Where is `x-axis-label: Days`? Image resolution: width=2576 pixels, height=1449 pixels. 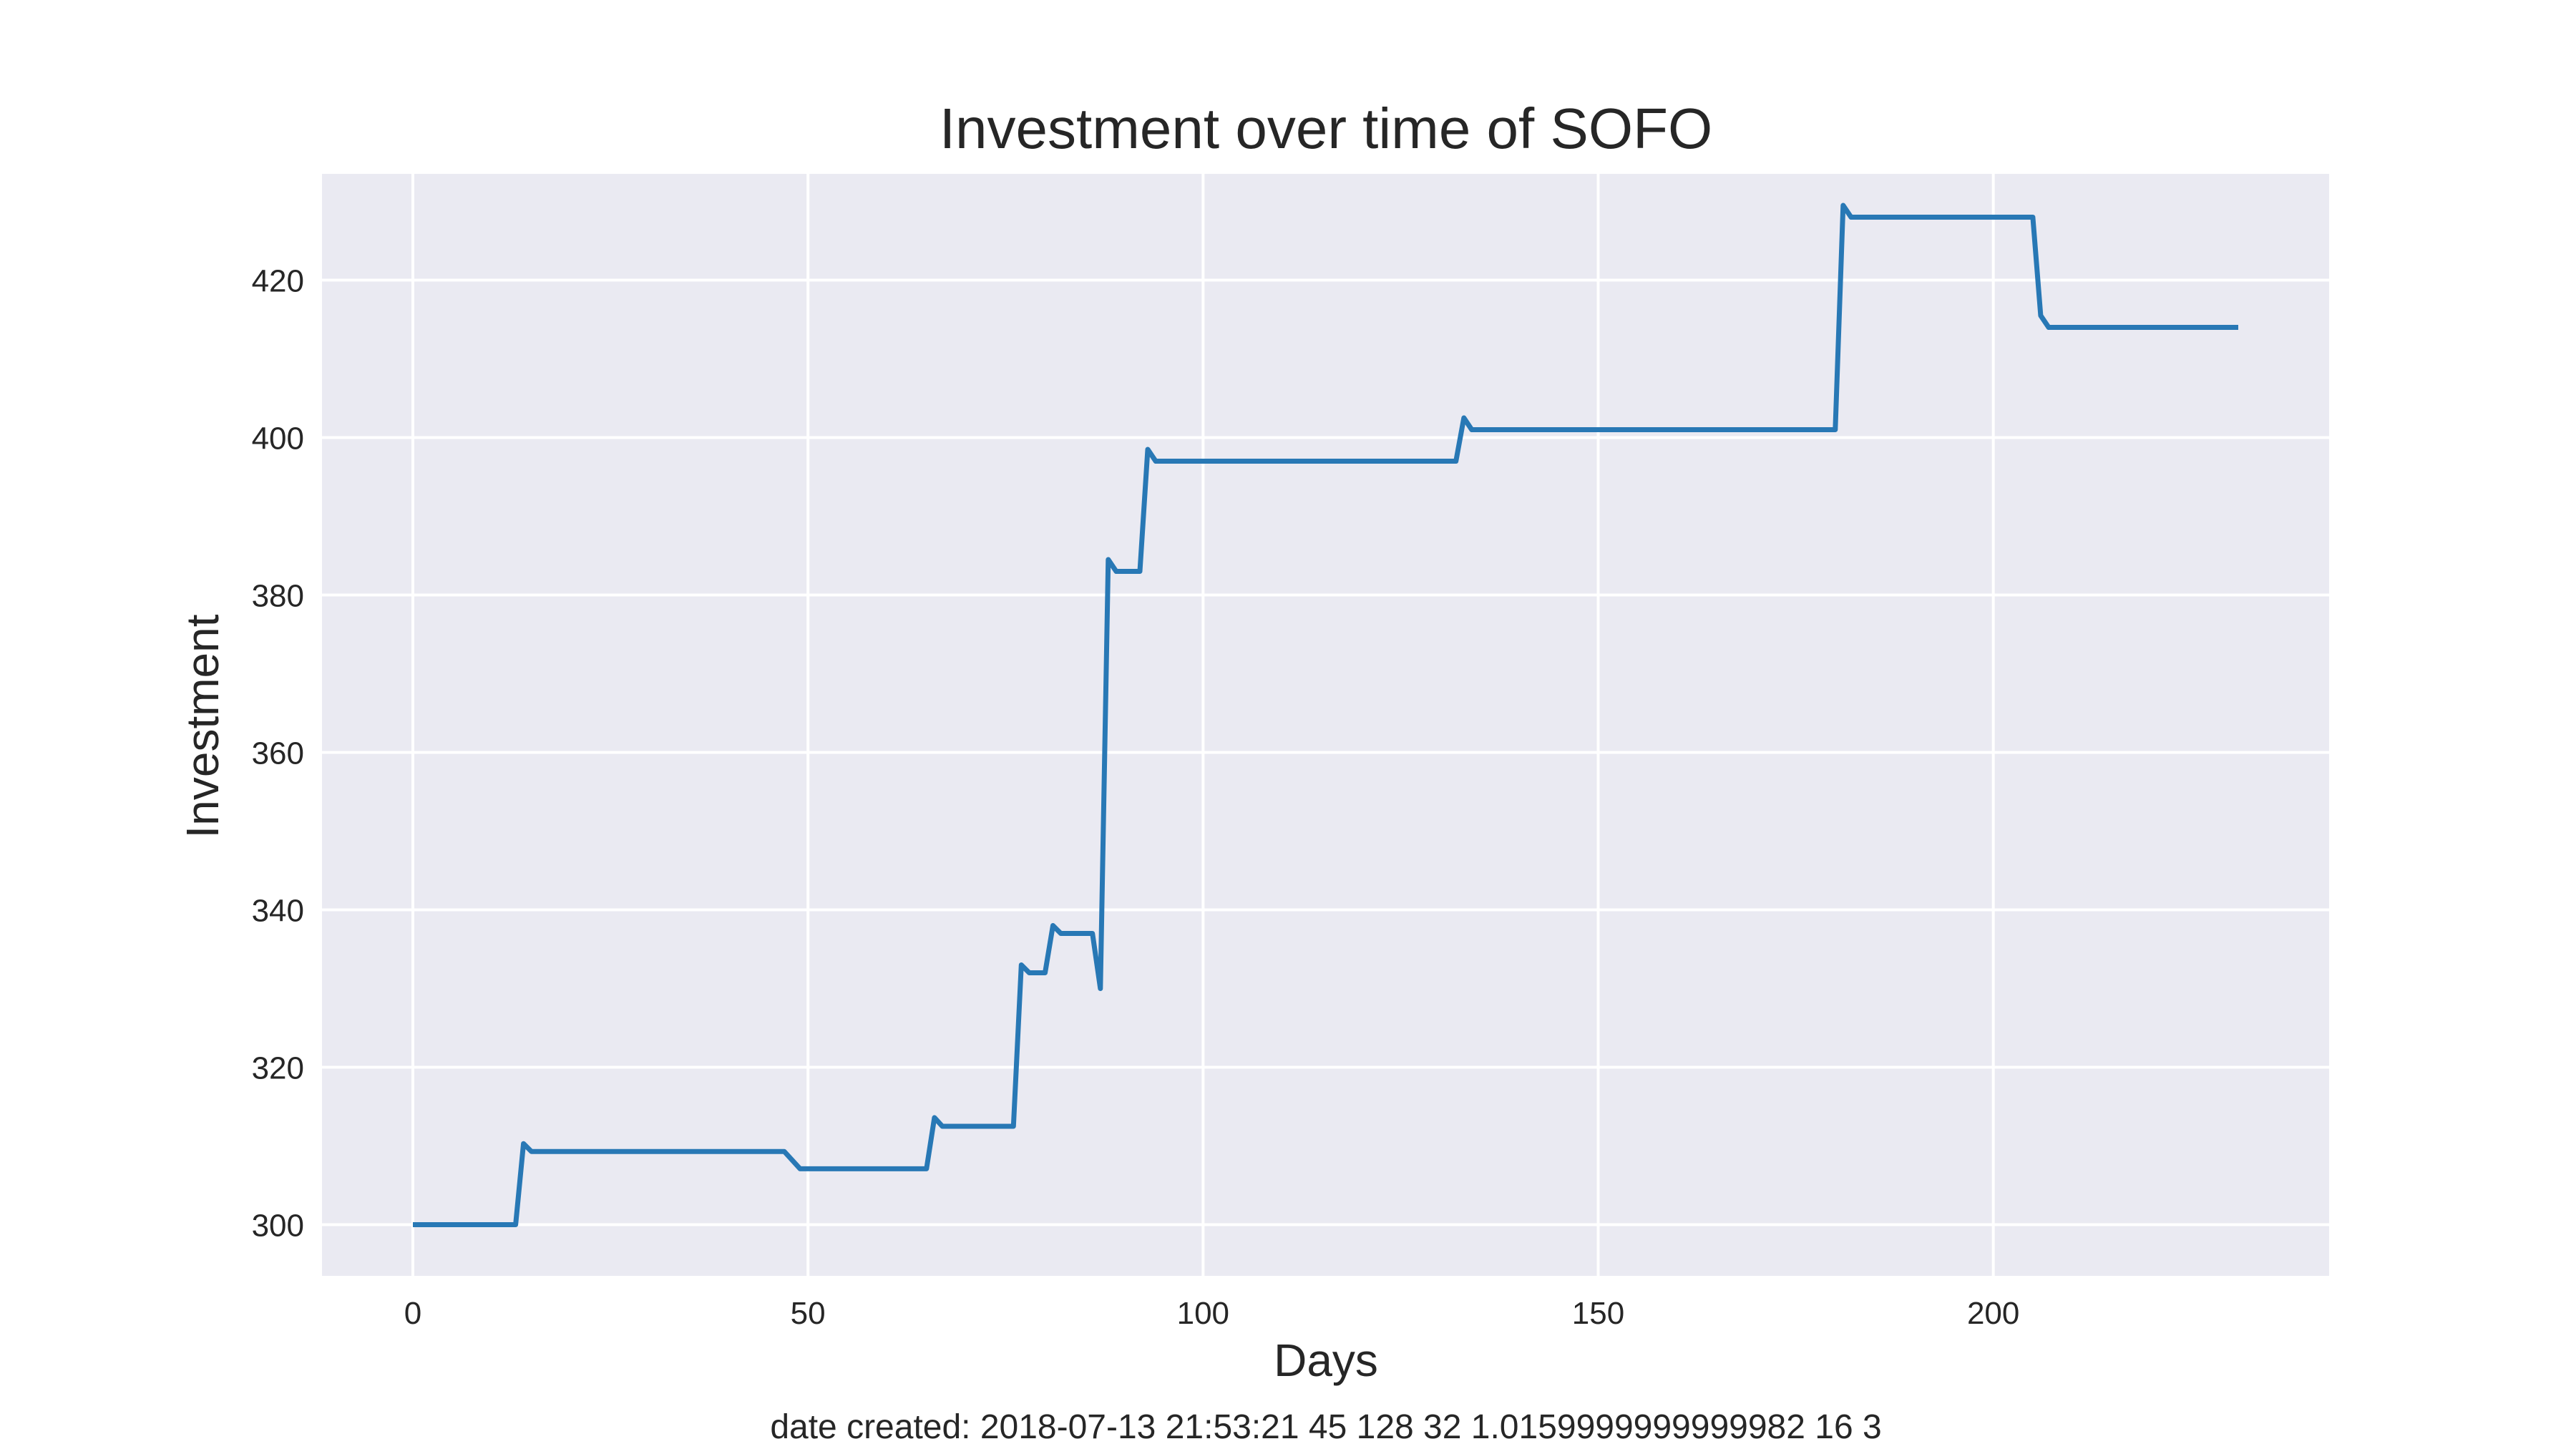 x-axis-label: Days is located at coordinates (1326, 1360).